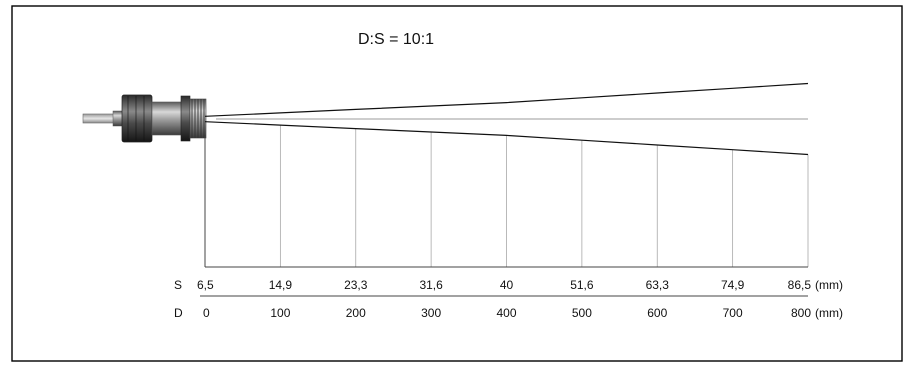  I want to click on spot-size-label: 63,3, so click(658, 285).